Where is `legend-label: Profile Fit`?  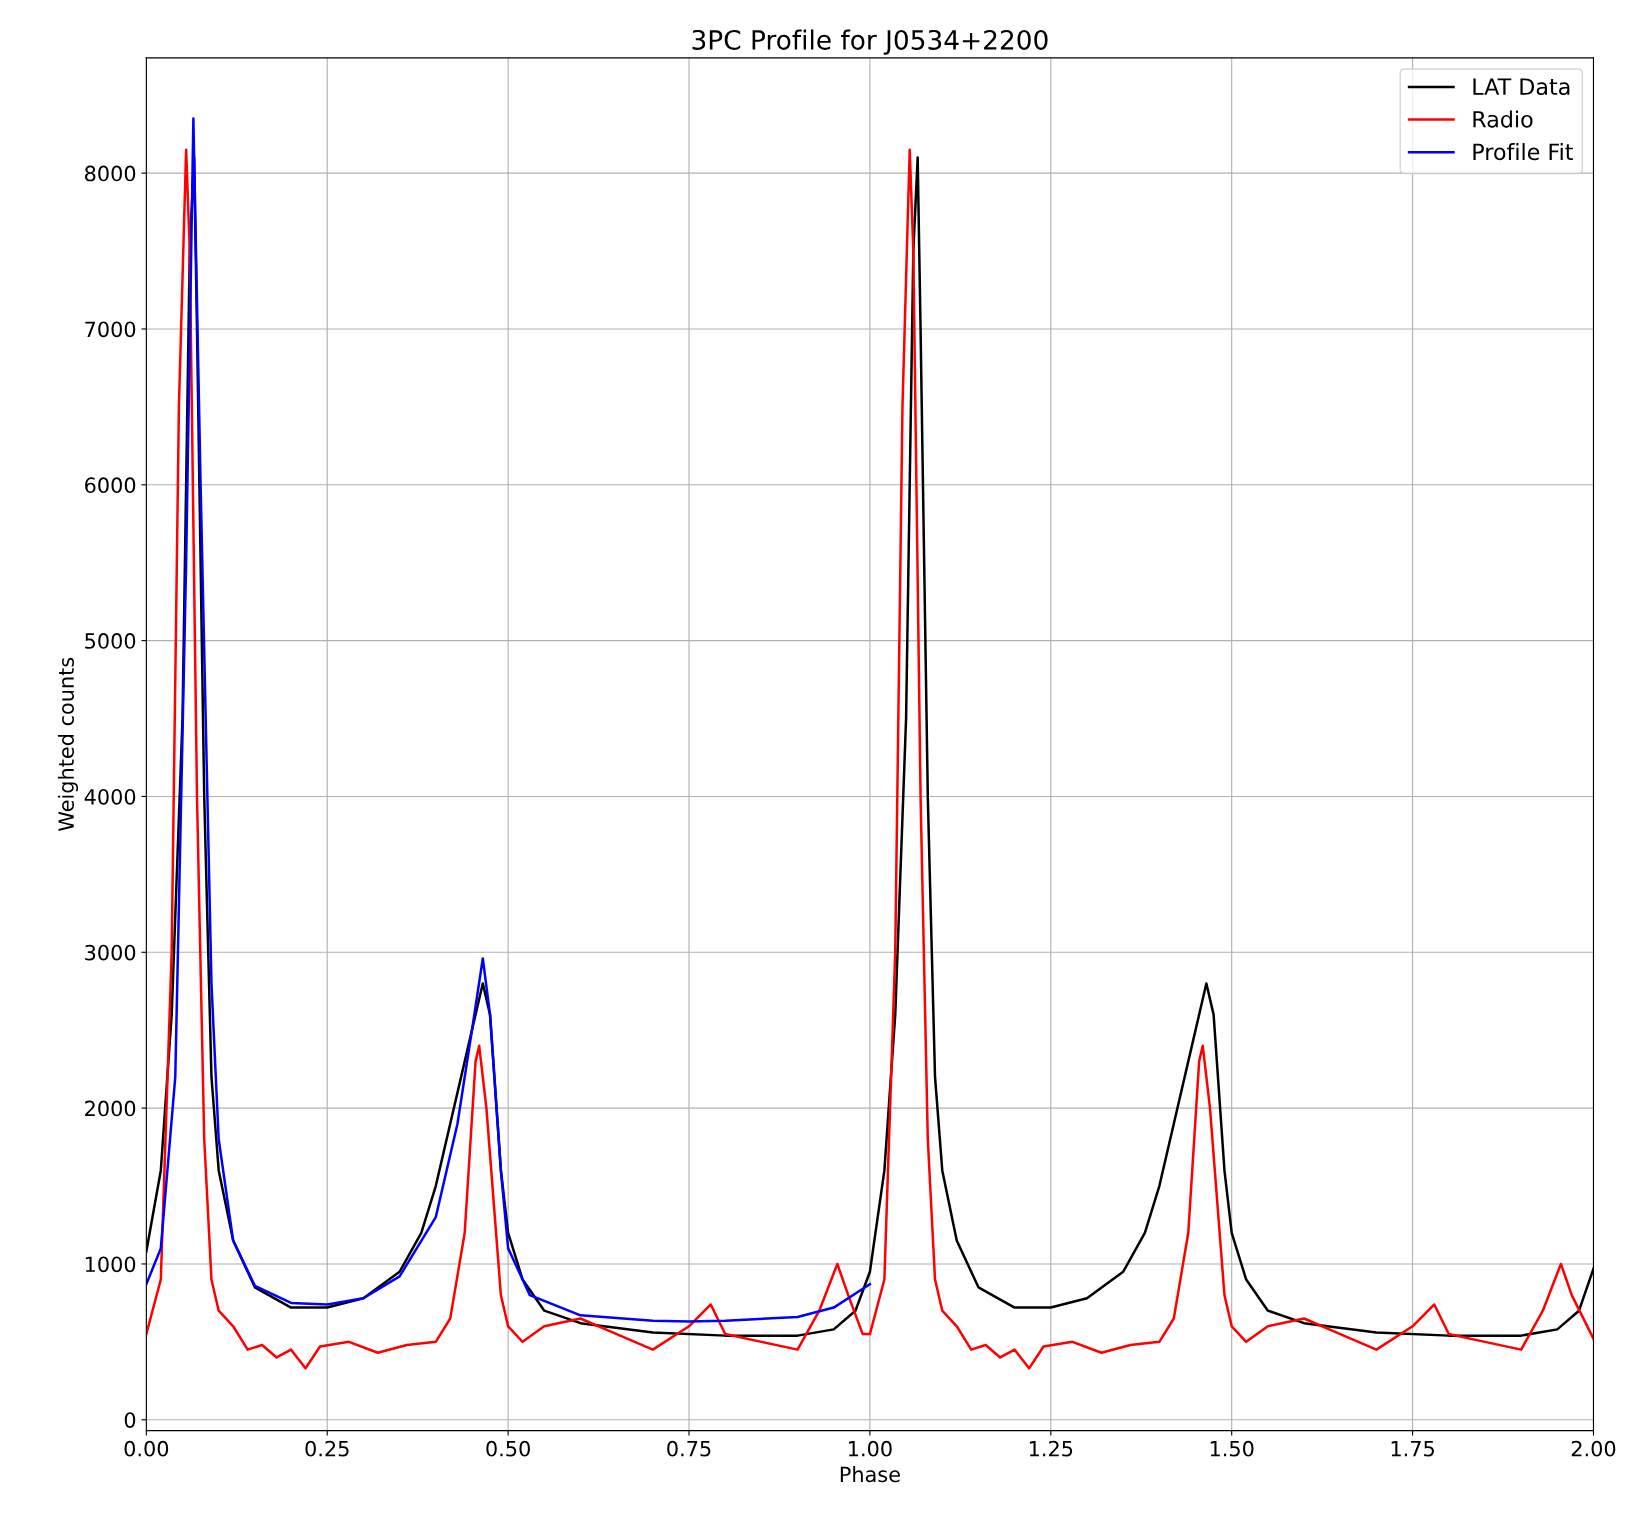
legend-label: Profile Fit is located at coordinates (1523, 152).